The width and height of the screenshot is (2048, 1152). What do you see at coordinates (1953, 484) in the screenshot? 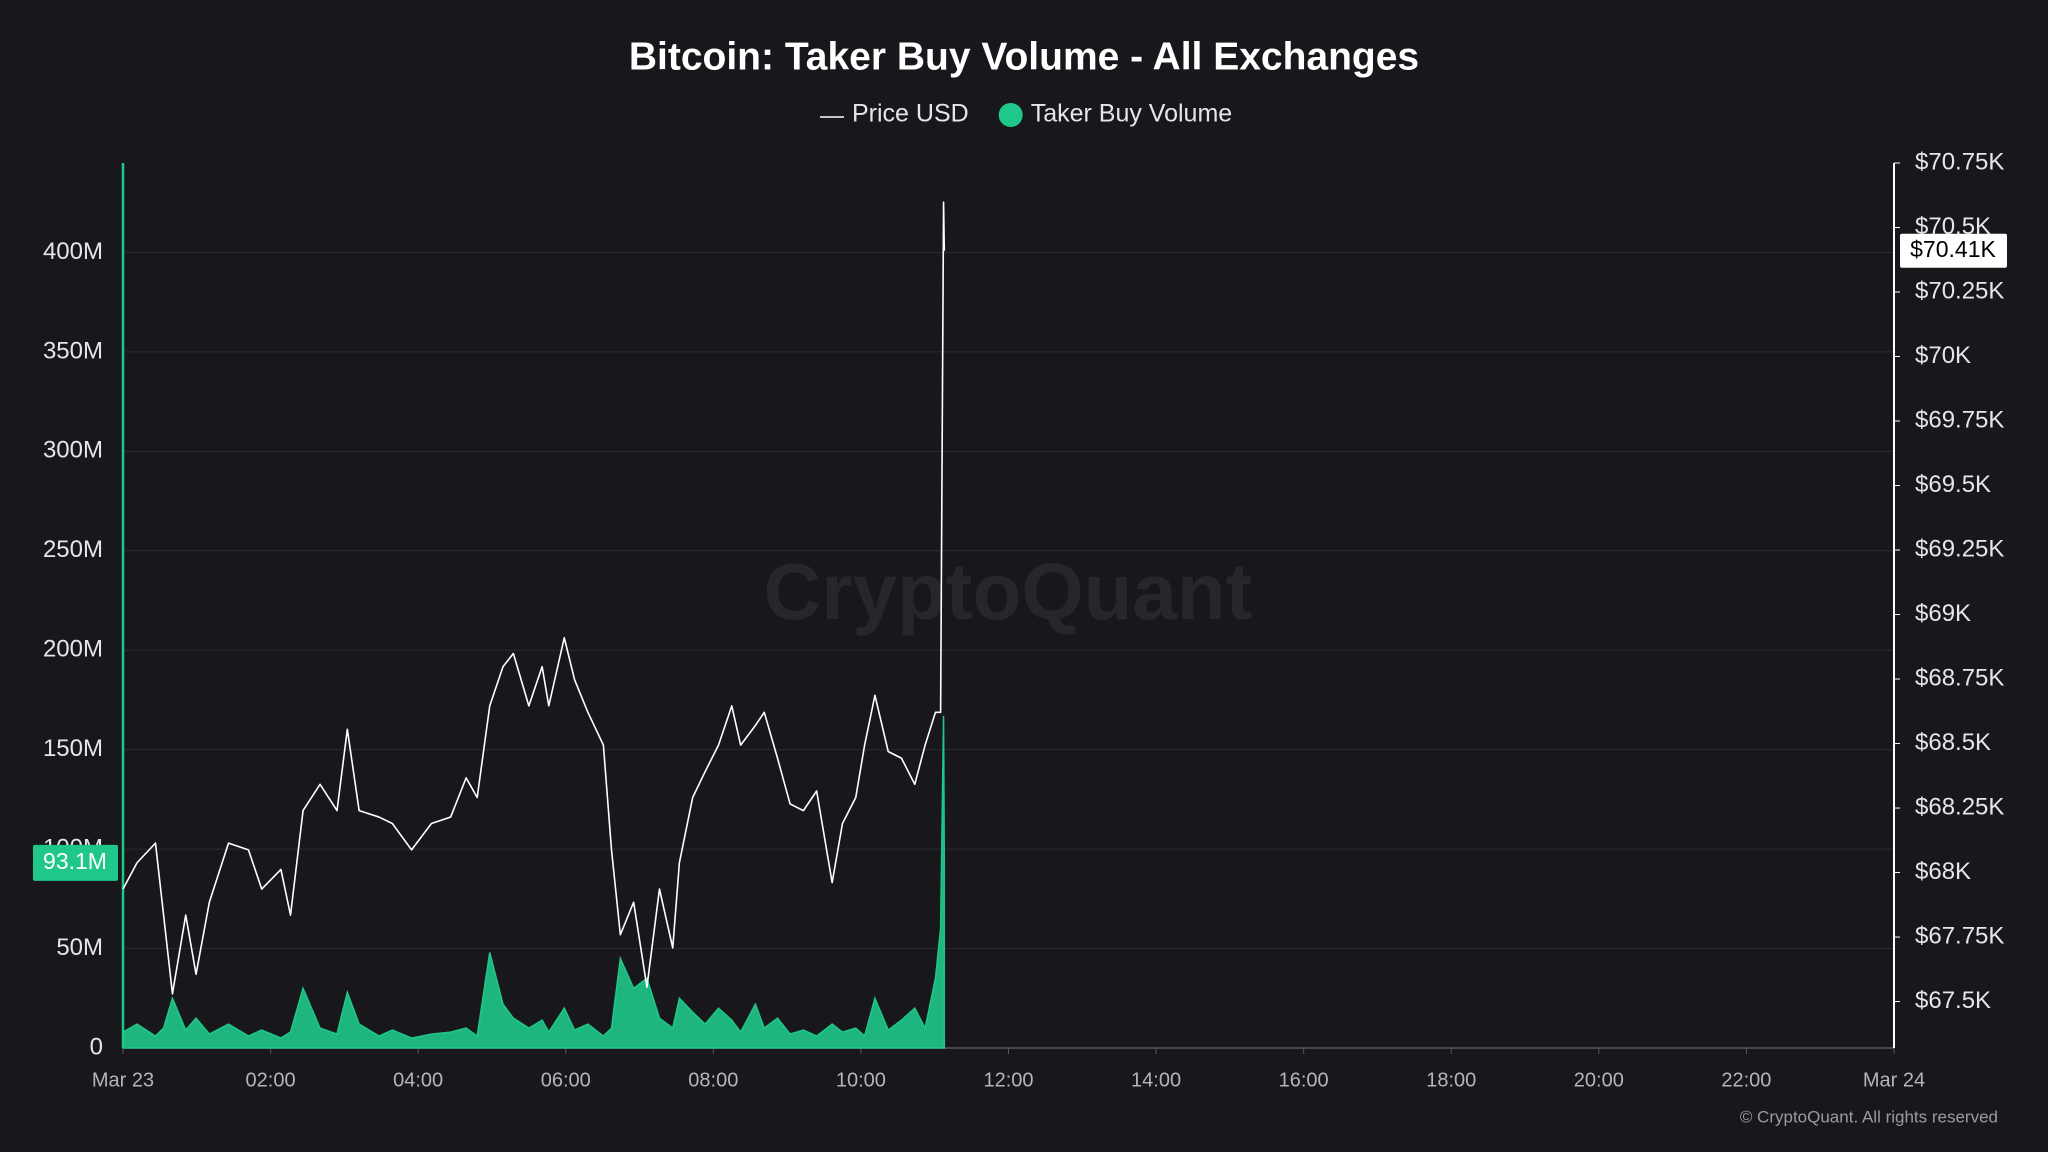
I see `y2-tick-label: $69.5K` at bounding box center [1953, 484].